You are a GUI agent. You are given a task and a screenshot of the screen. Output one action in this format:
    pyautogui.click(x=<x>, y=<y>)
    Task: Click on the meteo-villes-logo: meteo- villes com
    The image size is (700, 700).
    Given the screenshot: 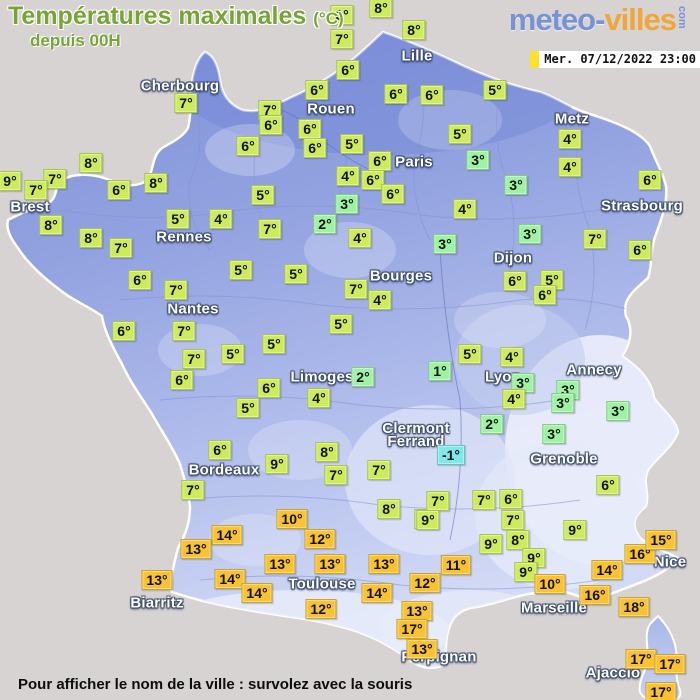 What is the action you would take?
    pyautogui.click(x=598, y=20)
    